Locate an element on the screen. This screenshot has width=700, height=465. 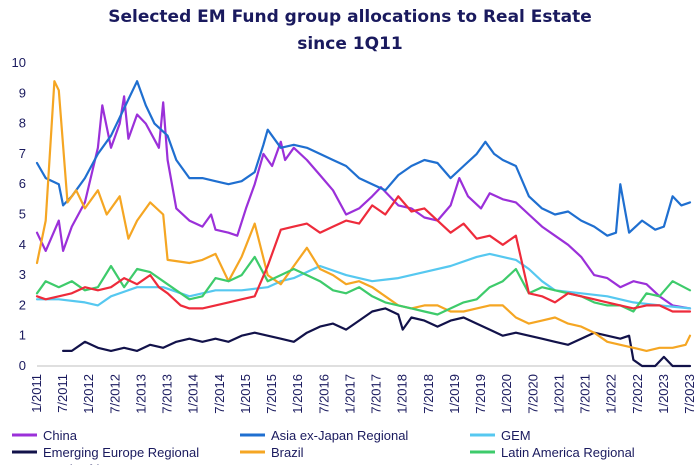
x-tick-label: 7/2017 is located at coordinates (376, 394).